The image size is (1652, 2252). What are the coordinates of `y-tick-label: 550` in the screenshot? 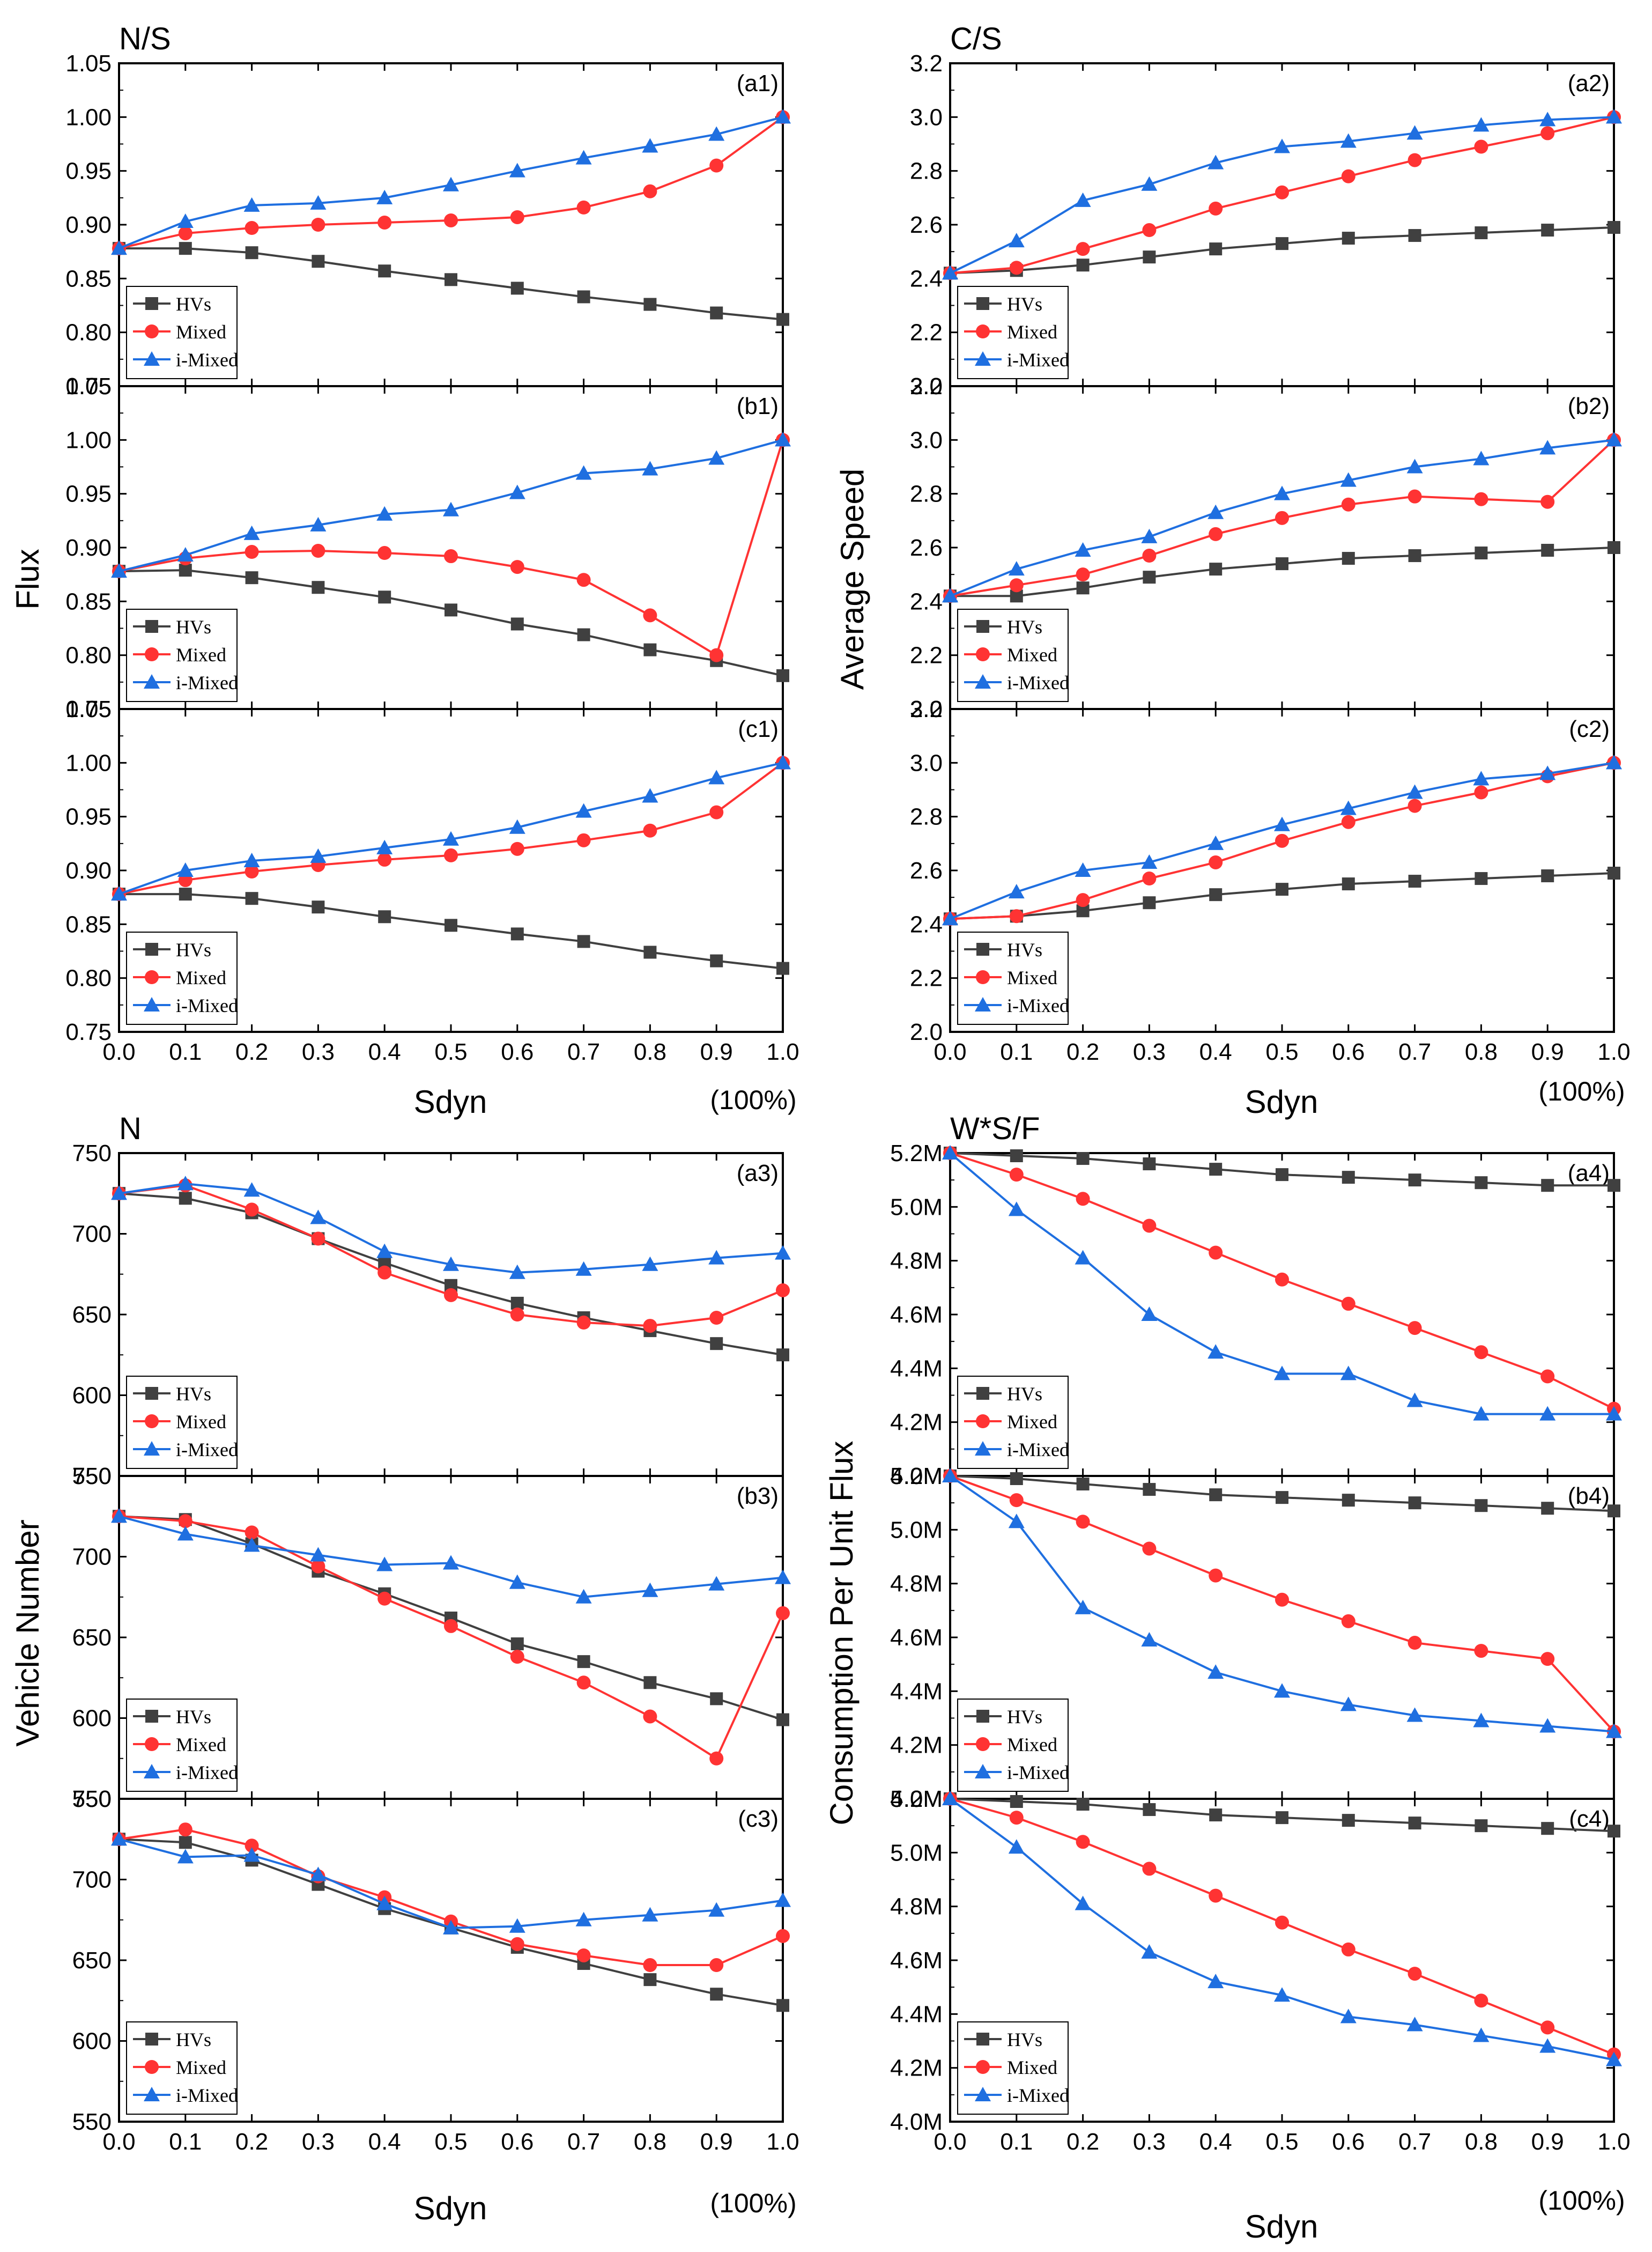 It's located at (92, 1799).